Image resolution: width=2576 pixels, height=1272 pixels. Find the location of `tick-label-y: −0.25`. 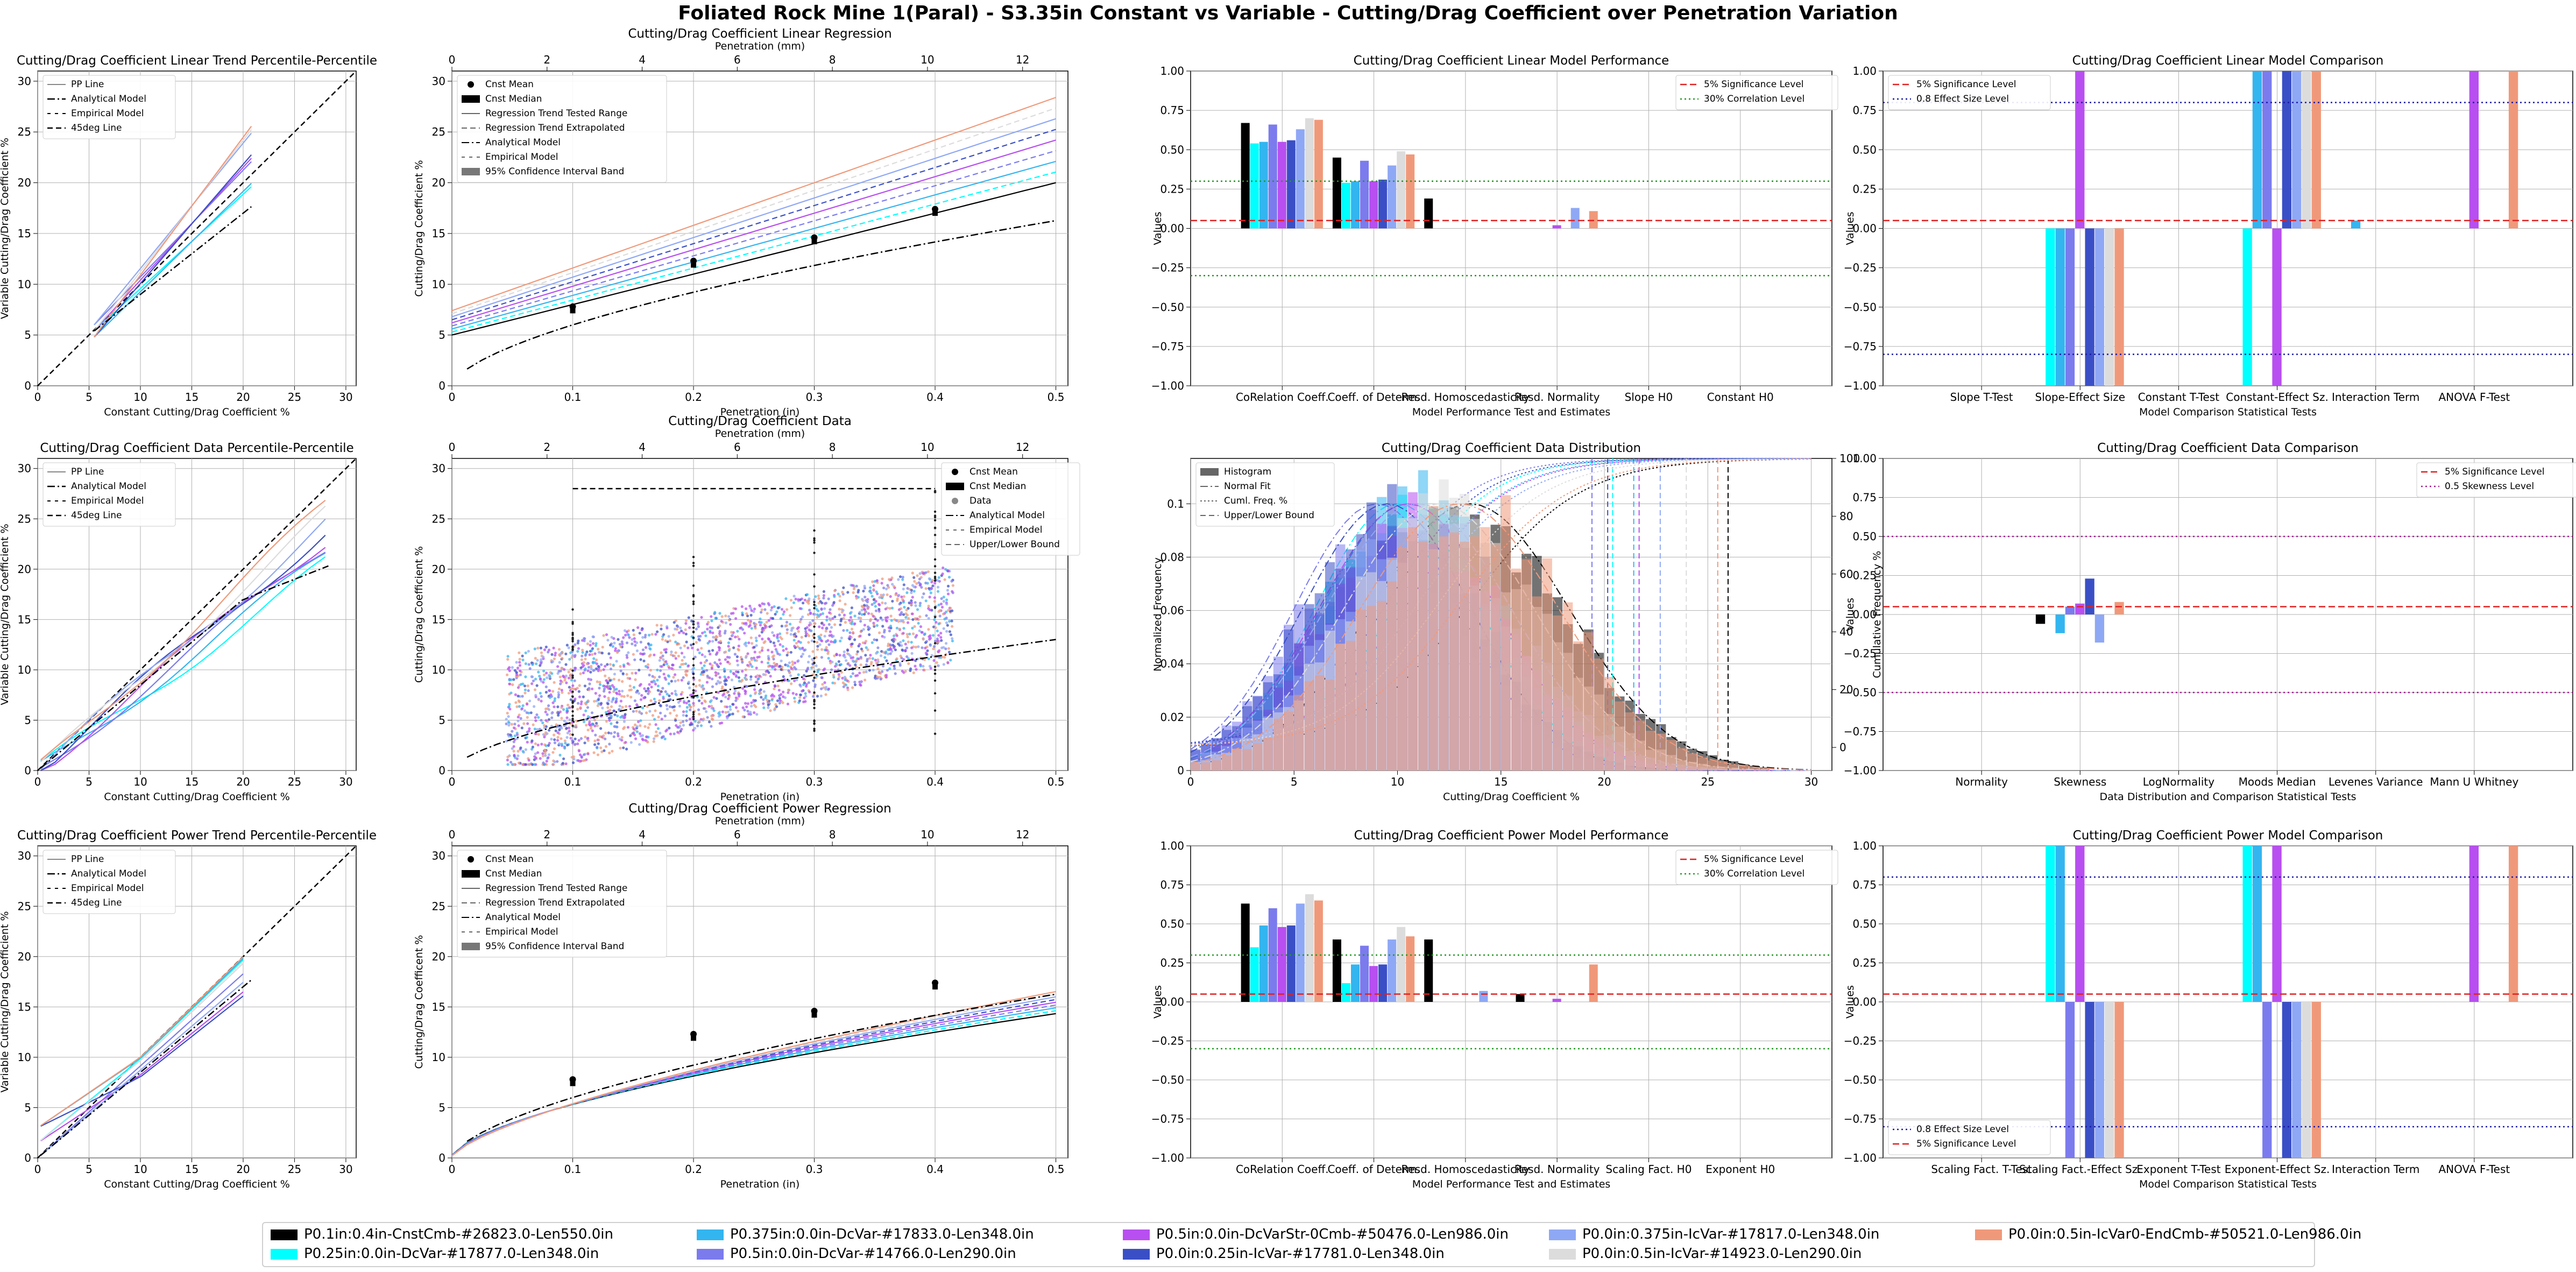

tick-label-y: −0.25 is located at coordinates (1860, 653).